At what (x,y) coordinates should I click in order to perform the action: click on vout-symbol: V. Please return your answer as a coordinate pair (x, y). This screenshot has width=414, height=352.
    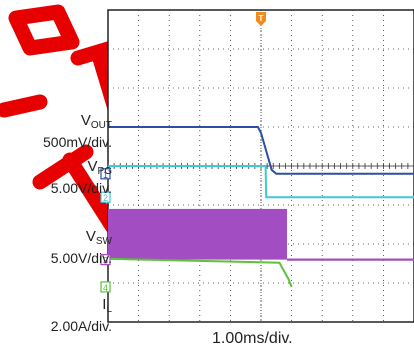
    Looking at the image, I should click on (85, 120).